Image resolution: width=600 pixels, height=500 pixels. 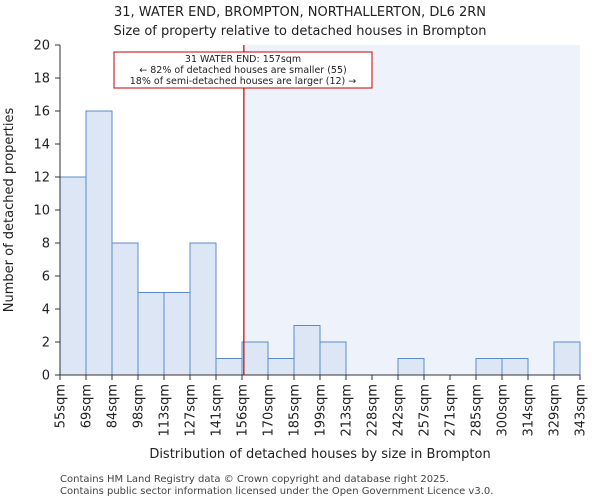 What do you see at coordinates (125, 309) in the screenshot?
I see `bar-84sqm` at bounding box center [125, 309].